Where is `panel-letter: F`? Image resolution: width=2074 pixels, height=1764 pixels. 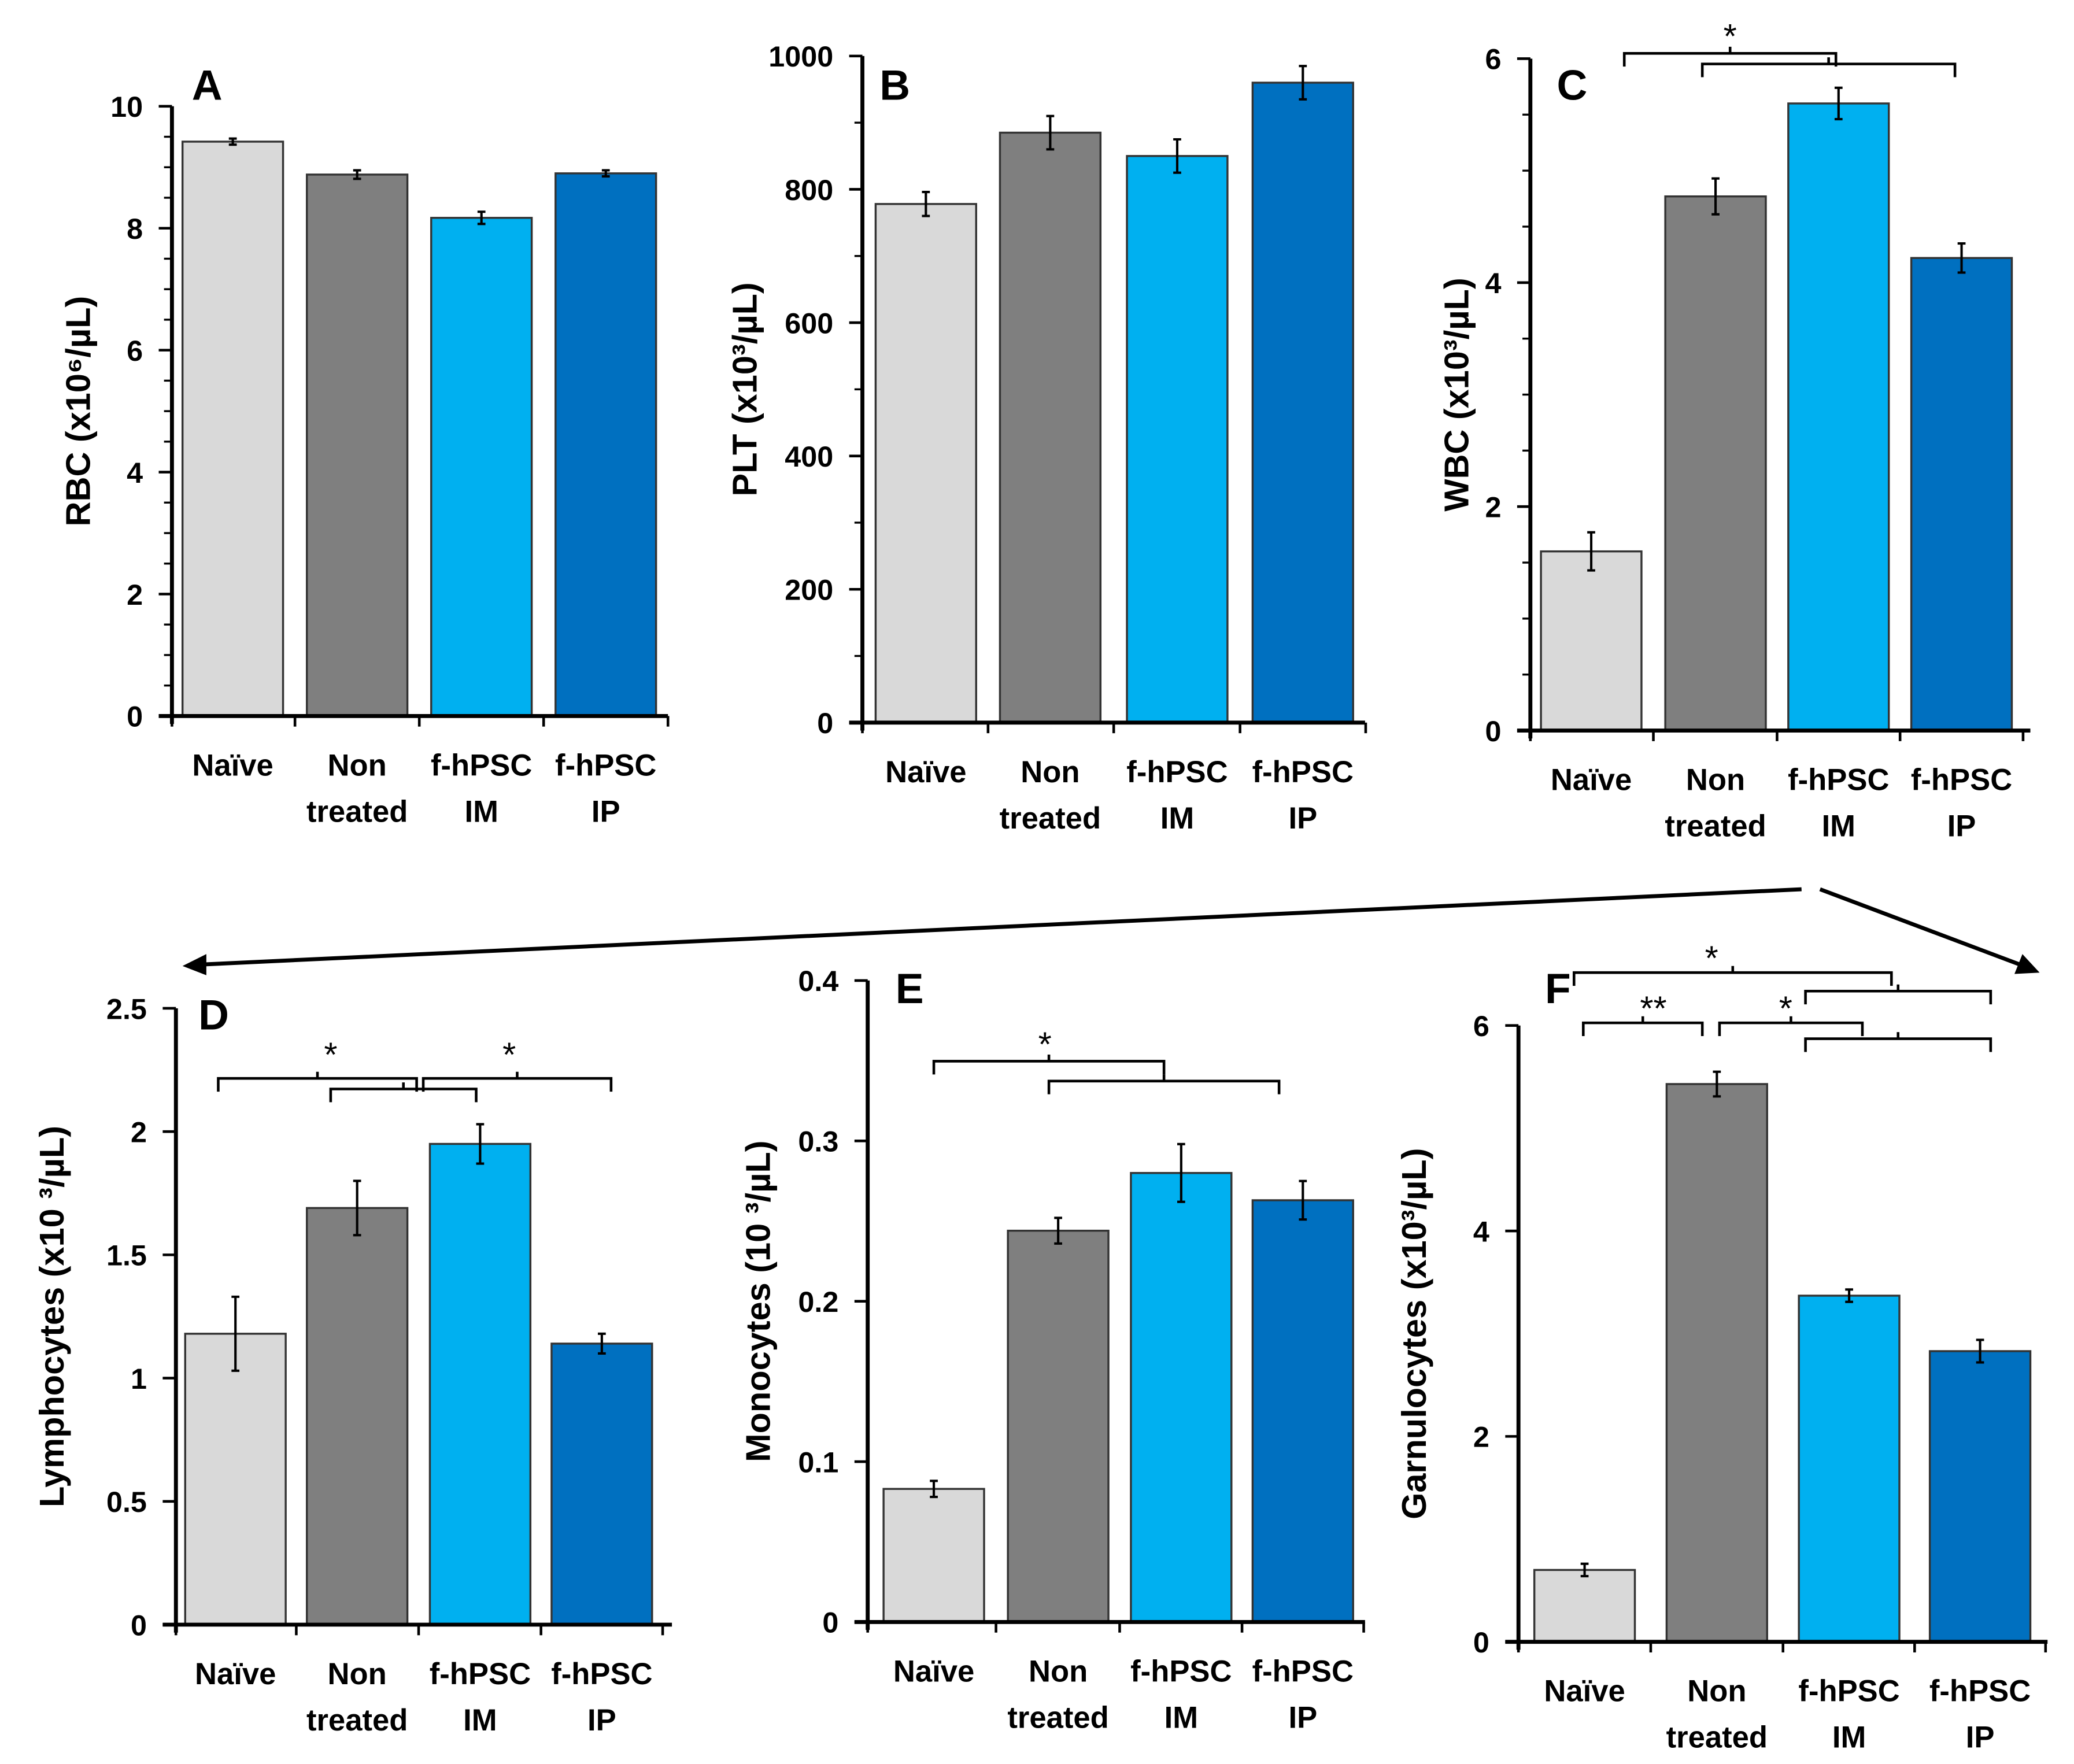 panel-letter: F is located at coordinates (1558, 988).